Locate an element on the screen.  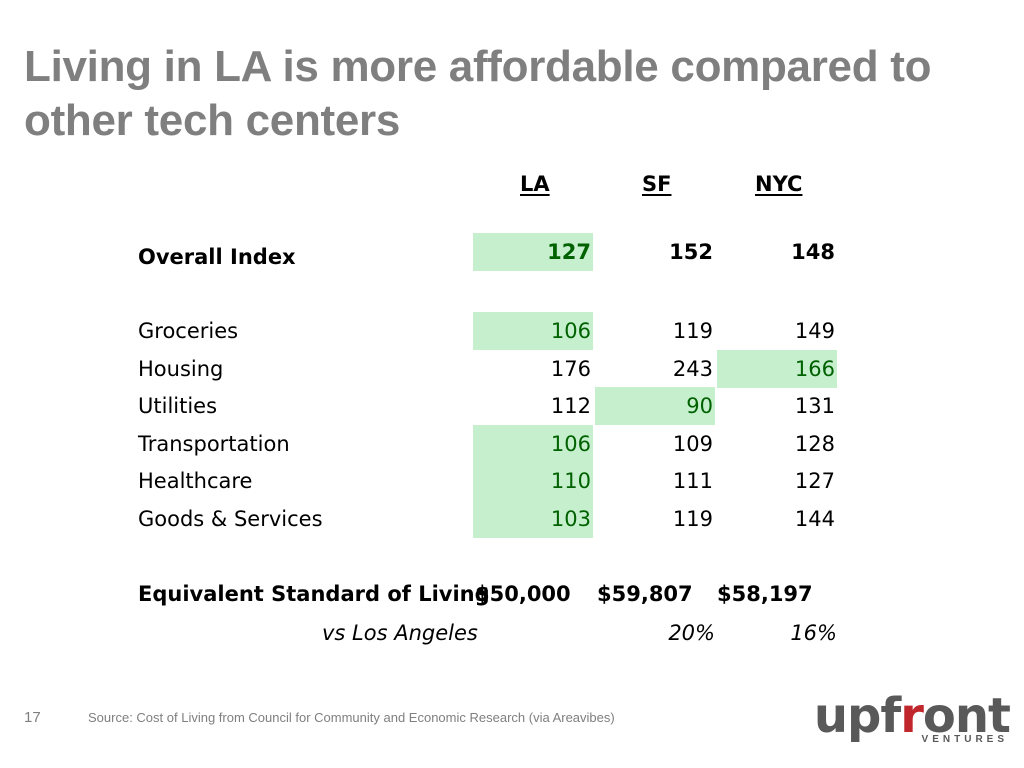
equivalent-living-la: $50,000 is located at coordinates (523, 594).